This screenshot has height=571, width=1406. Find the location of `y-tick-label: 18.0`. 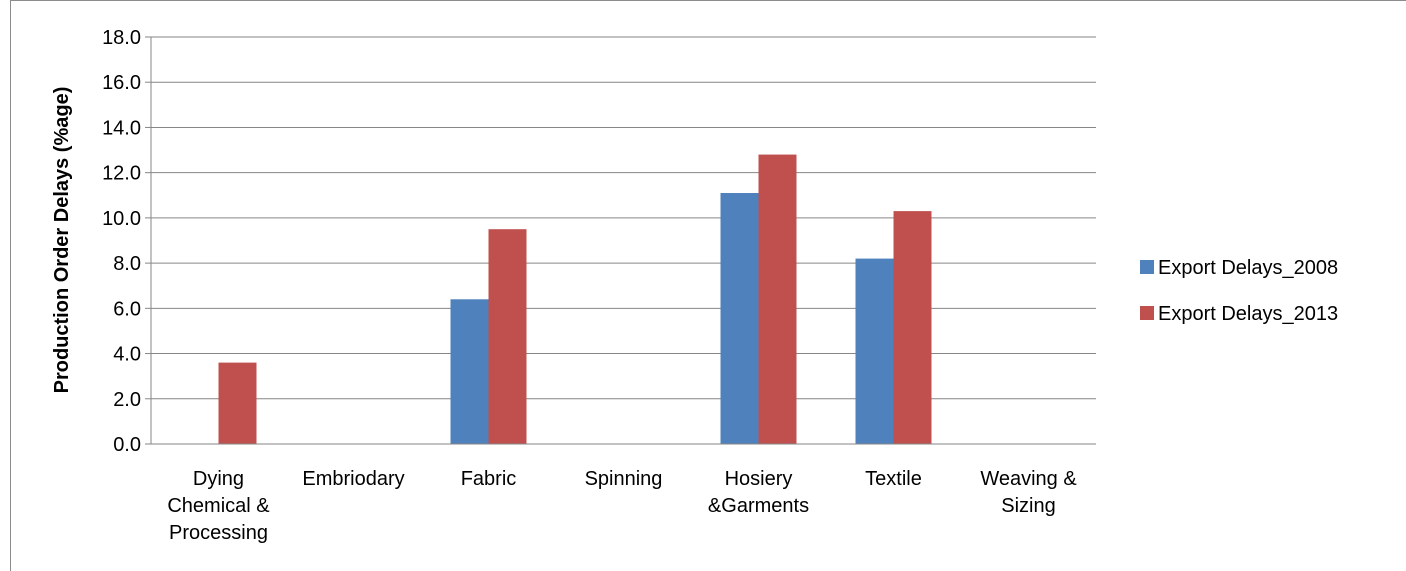

y-tick-label: 18.0 is located at coordinates (121, 38).